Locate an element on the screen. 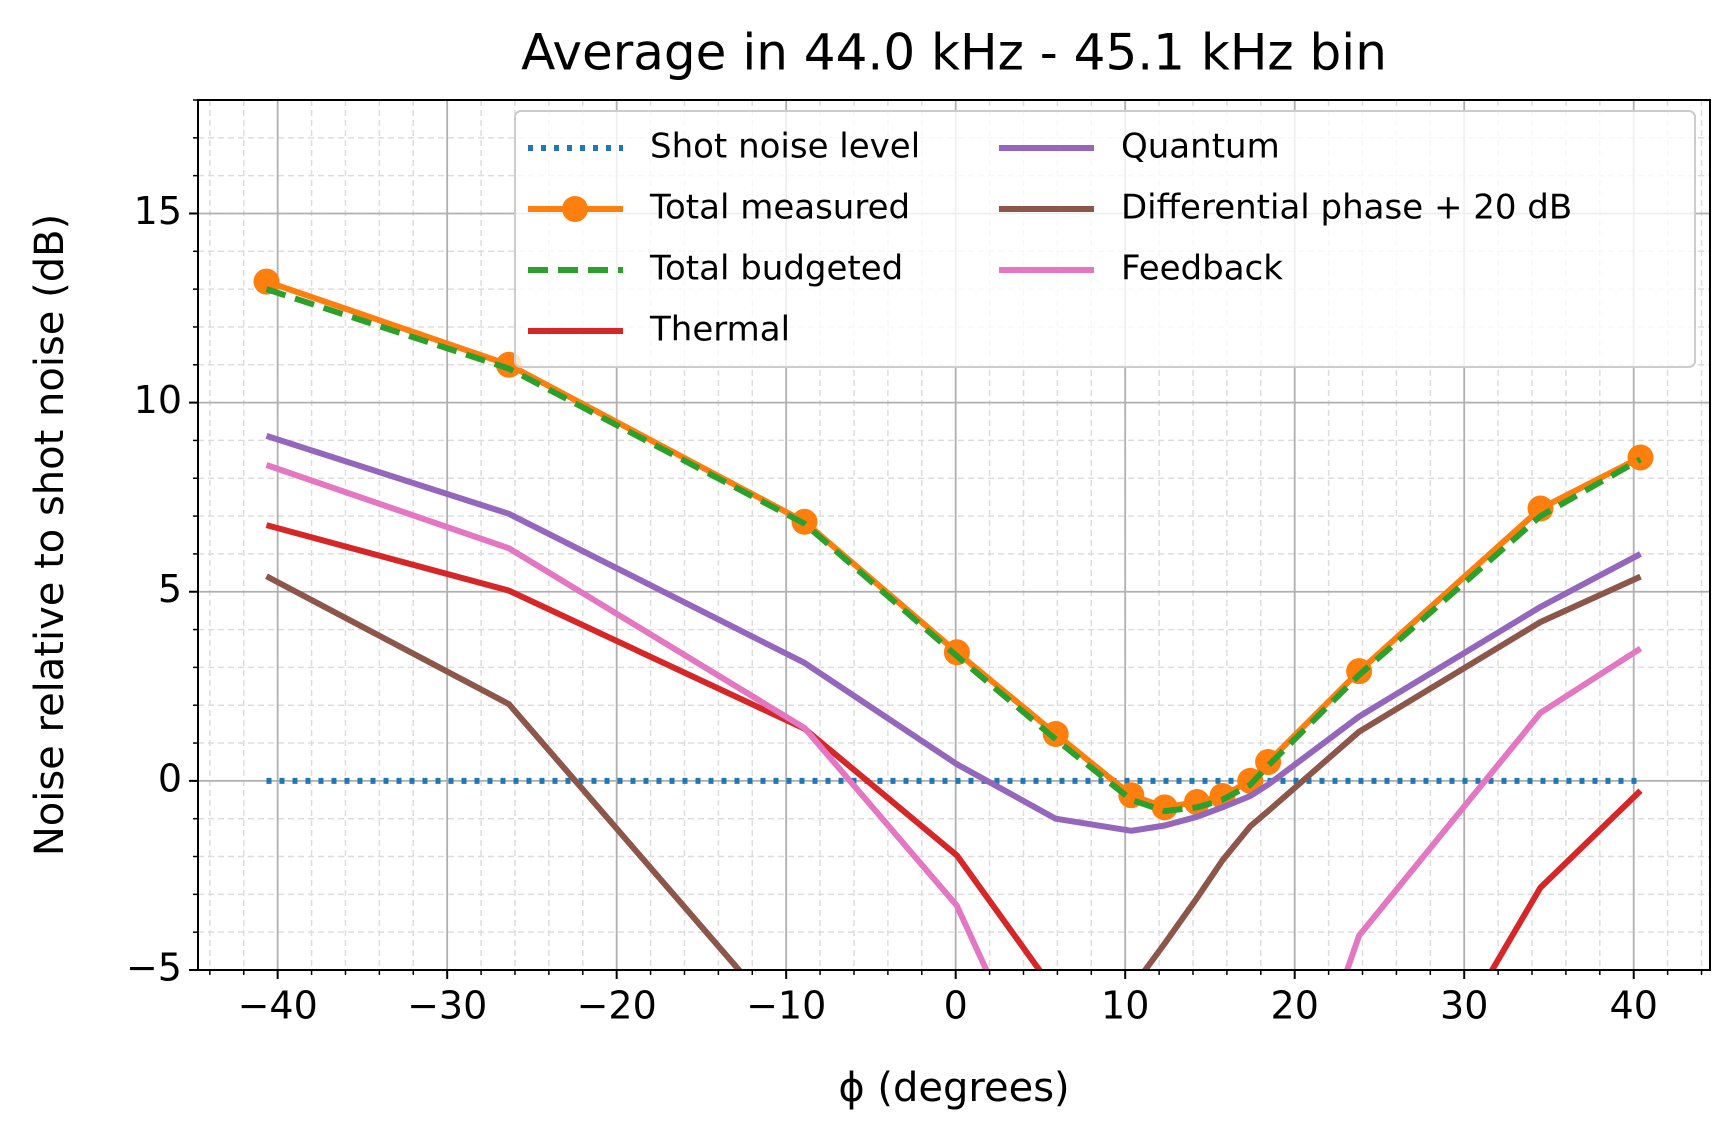 The image size is (1735, 1146). y-tick-label: 15 is located at coordinates (158, 211).